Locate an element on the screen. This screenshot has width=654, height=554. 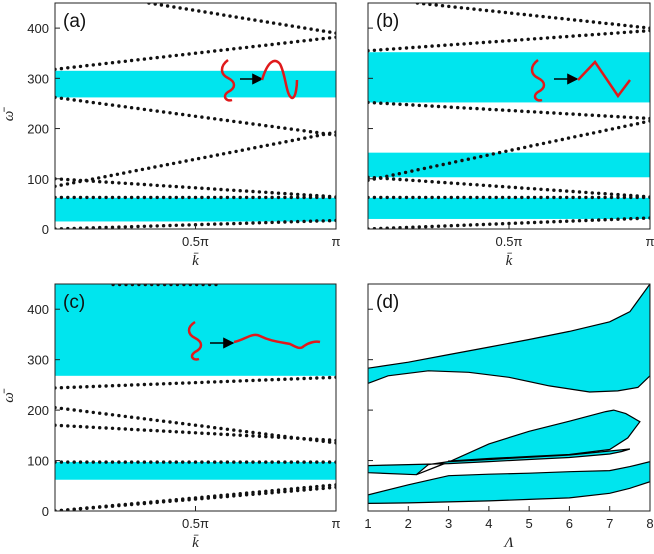
panel-label: (d) is located at coordinates (387, 302).